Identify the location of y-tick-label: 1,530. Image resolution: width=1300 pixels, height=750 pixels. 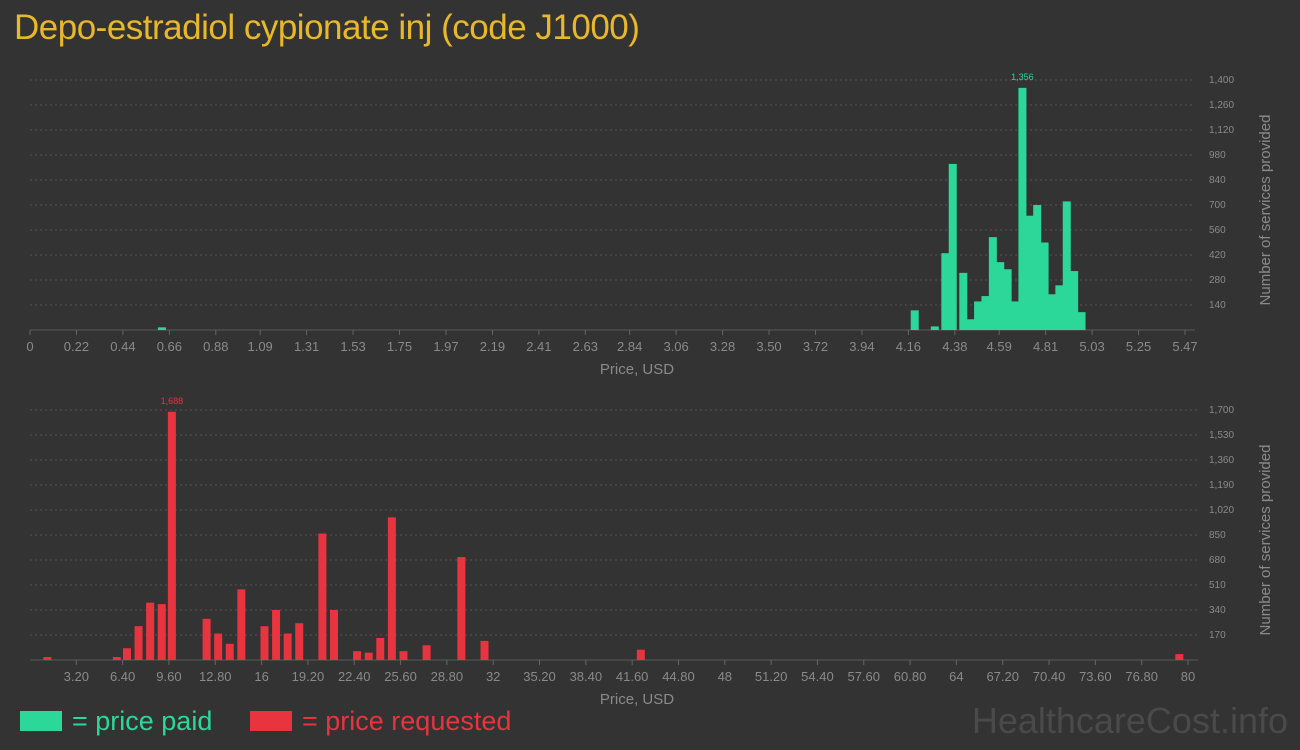
(1221, 435).